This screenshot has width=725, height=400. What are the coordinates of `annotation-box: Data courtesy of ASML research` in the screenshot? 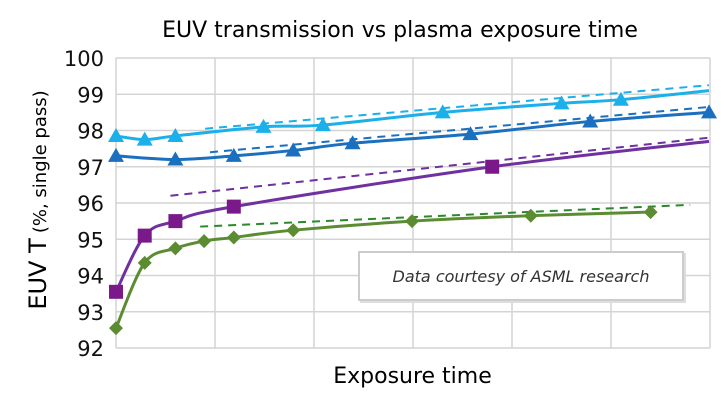 It's located at (521, 276).